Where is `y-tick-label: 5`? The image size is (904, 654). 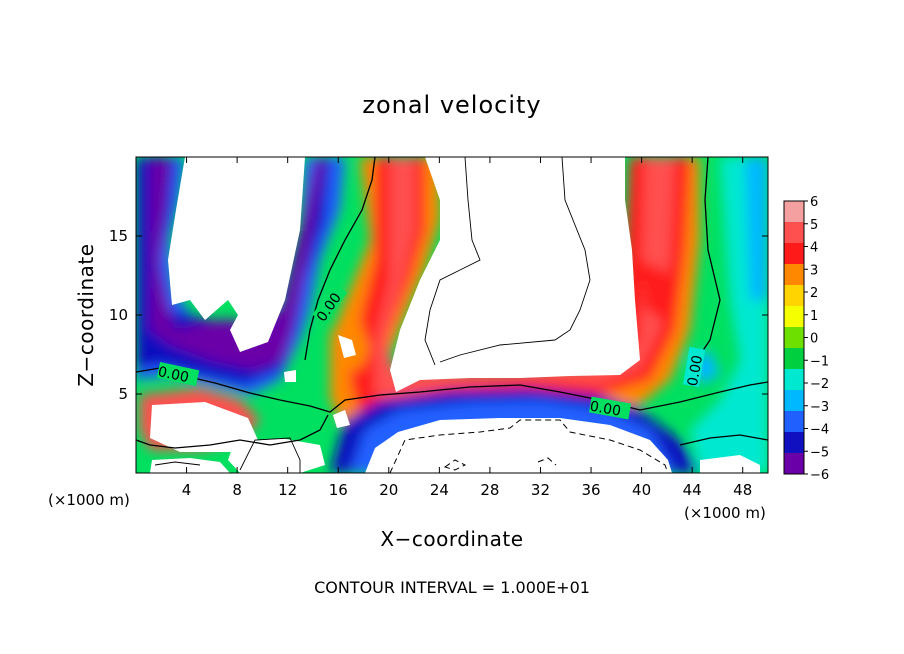 y-tick-label: 5 is located at coordinates (123, 394).